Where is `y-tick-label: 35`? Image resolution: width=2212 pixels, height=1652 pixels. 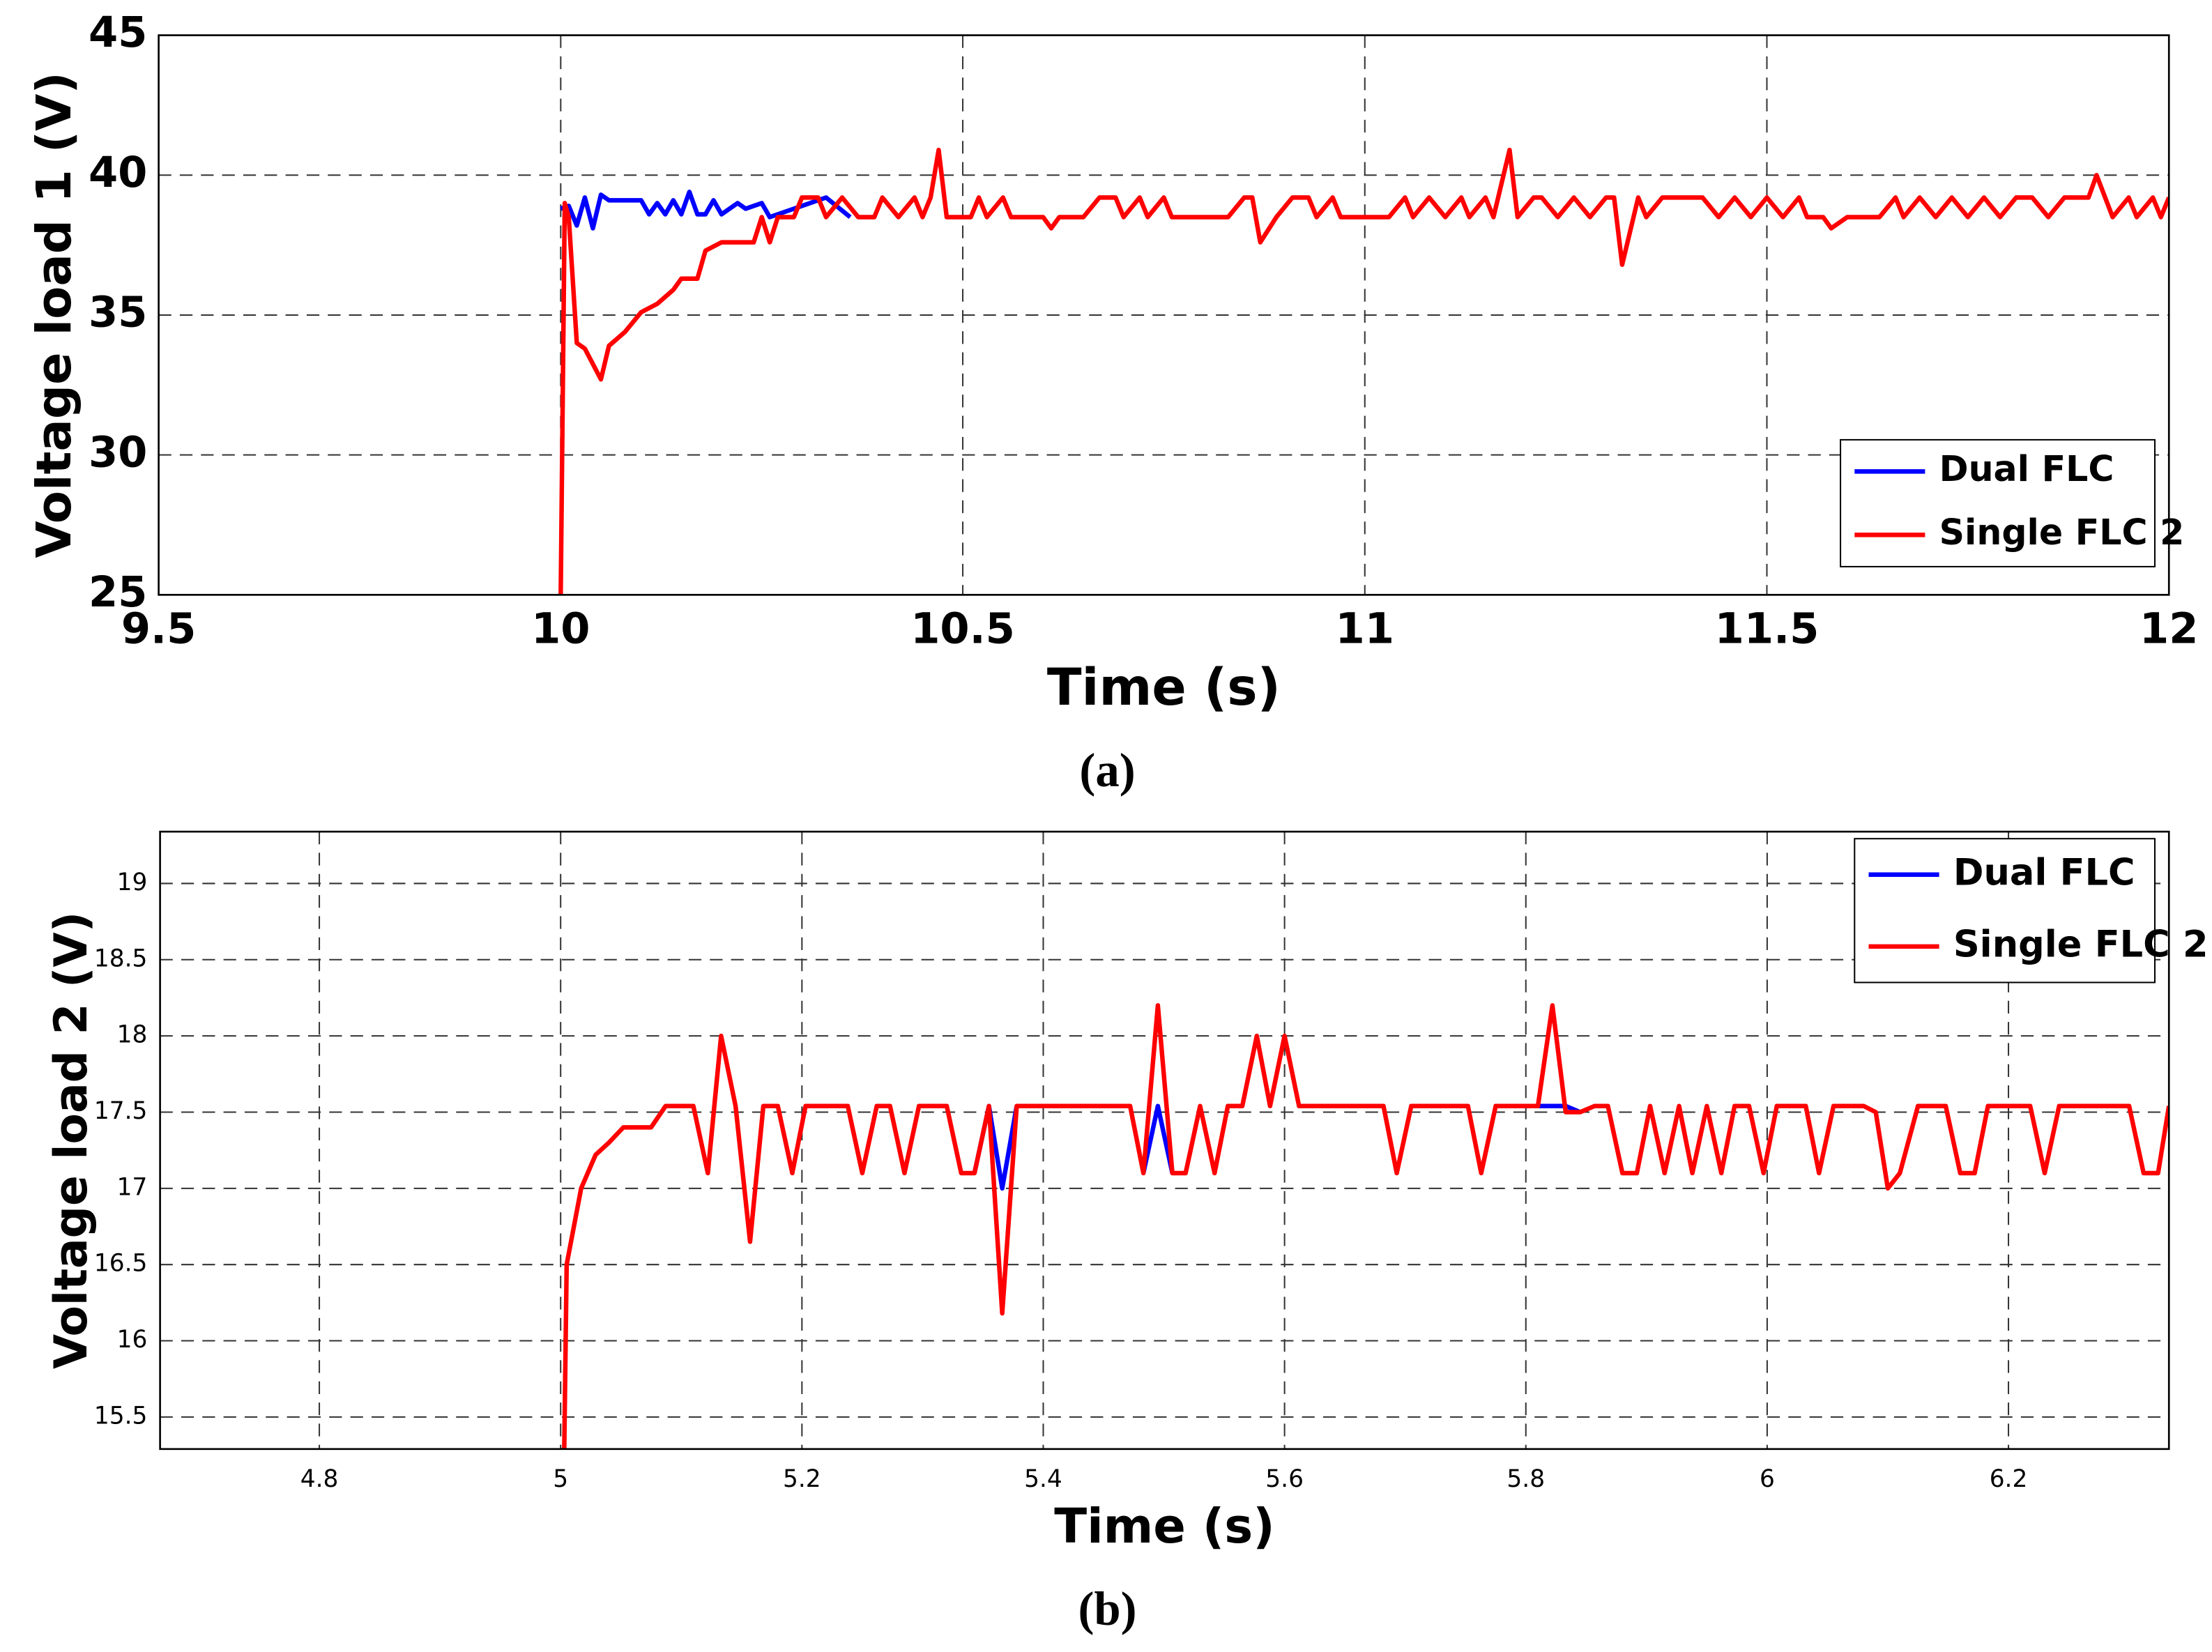
y-tick-label: 35 is located at coordinates (118, 313).